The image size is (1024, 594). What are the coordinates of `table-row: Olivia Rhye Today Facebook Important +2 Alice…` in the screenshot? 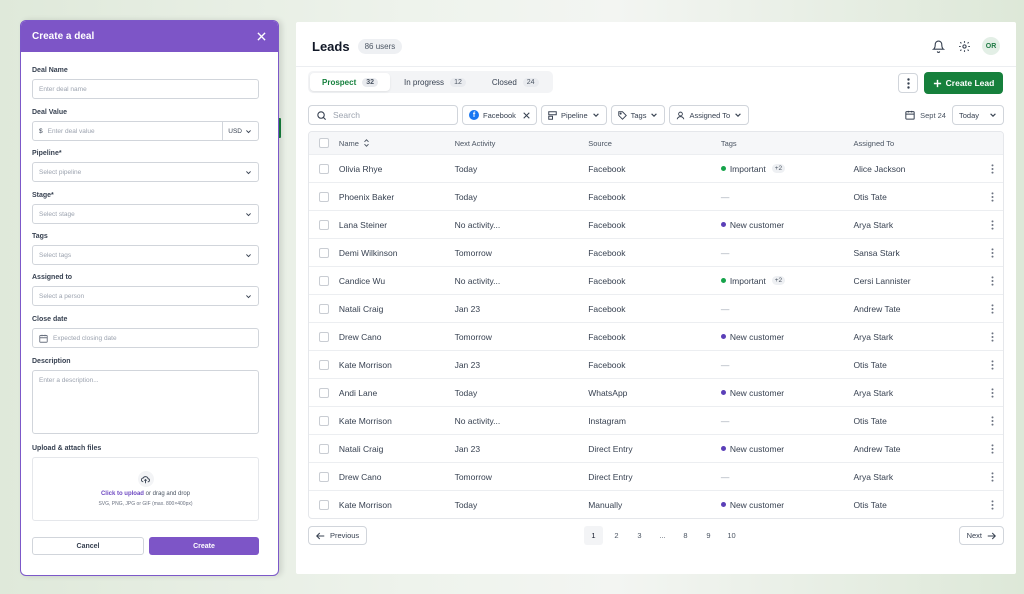 It's located at (656, 168).